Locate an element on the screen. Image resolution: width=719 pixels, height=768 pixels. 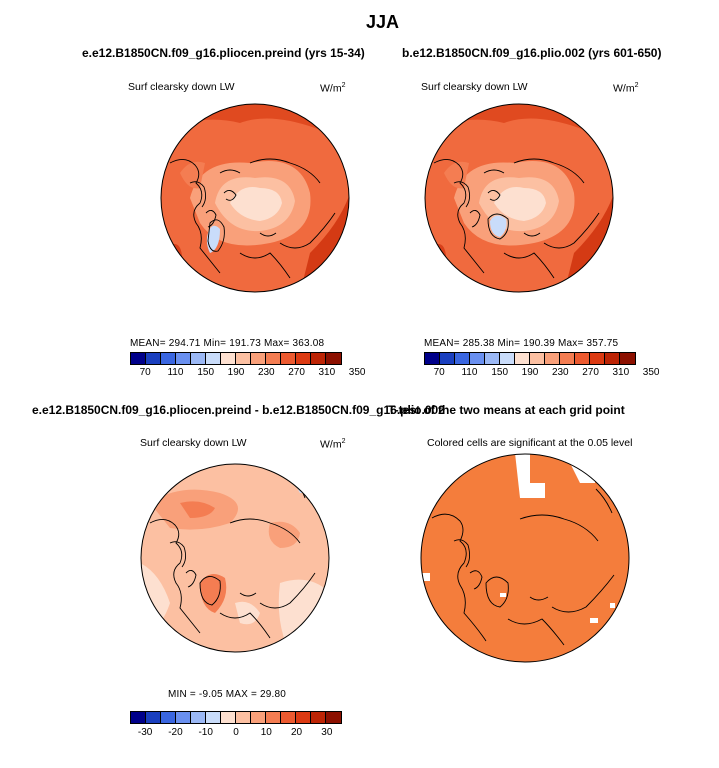
colorbar-tick-label: 10 is located at coordinates (266, 732).